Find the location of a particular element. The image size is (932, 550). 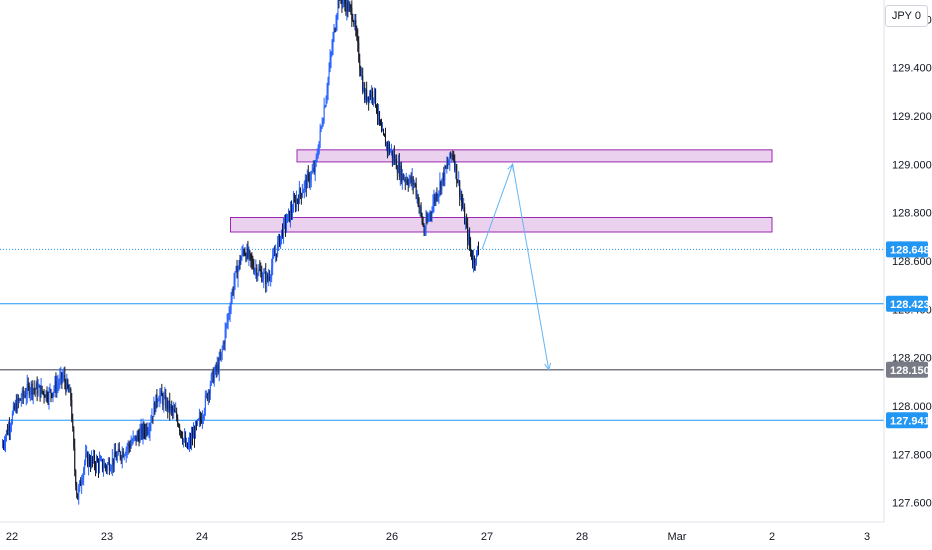

x-tick-label: 25 is located at coordinates (297, 537).